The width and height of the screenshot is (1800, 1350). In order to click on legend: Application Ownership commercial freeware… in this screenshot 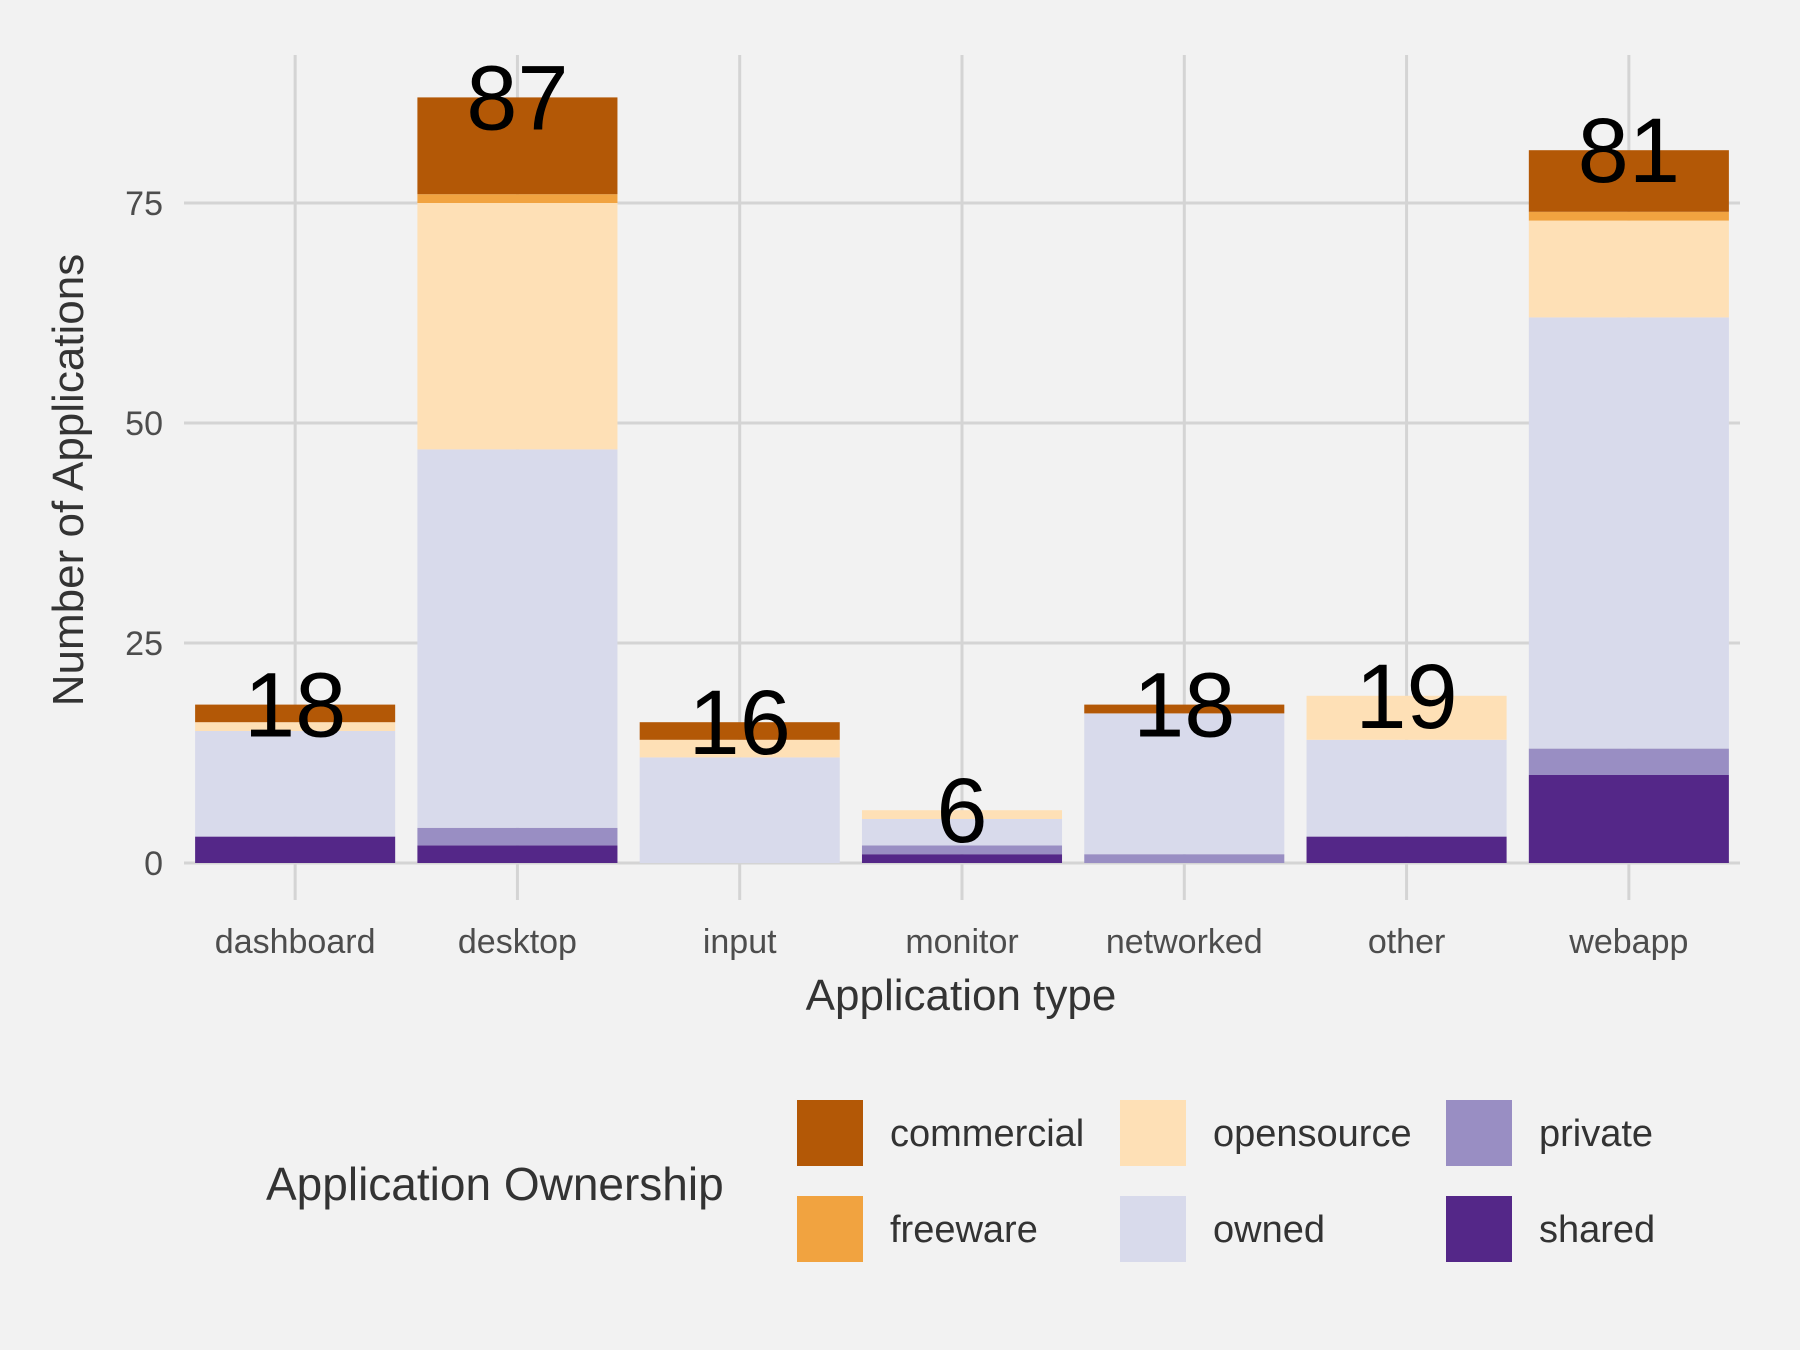, I will do `click(960, 1181)`.